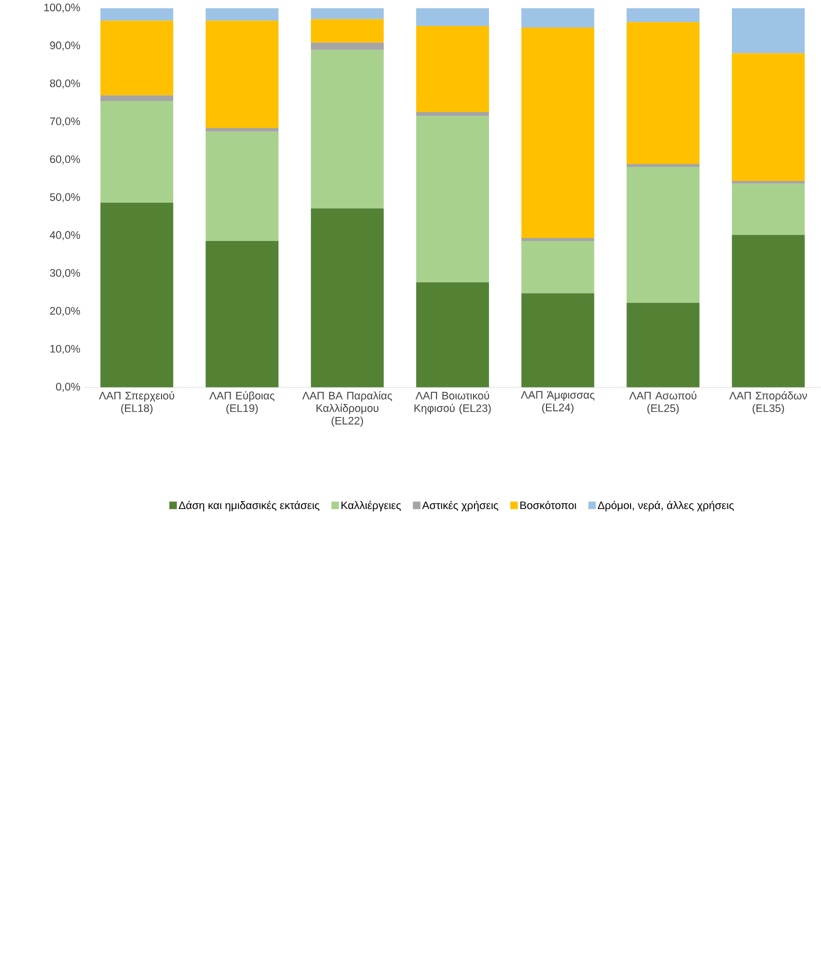 The height and width of the screenshot is (979, 821). Describe the element at coordinates (249, 506) in the screenshot. I see `legend-label: Δάση και ημιδασικές εκτάσεις` at that location.